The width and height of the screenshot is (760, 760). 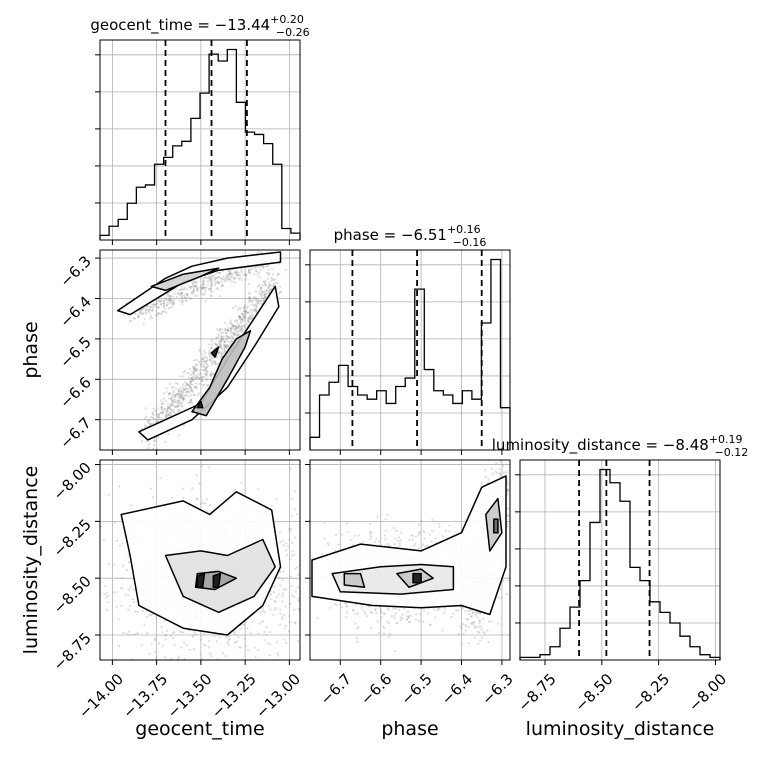 I want to click on x-tick-label: −13.00, so click(x=278, y=696).